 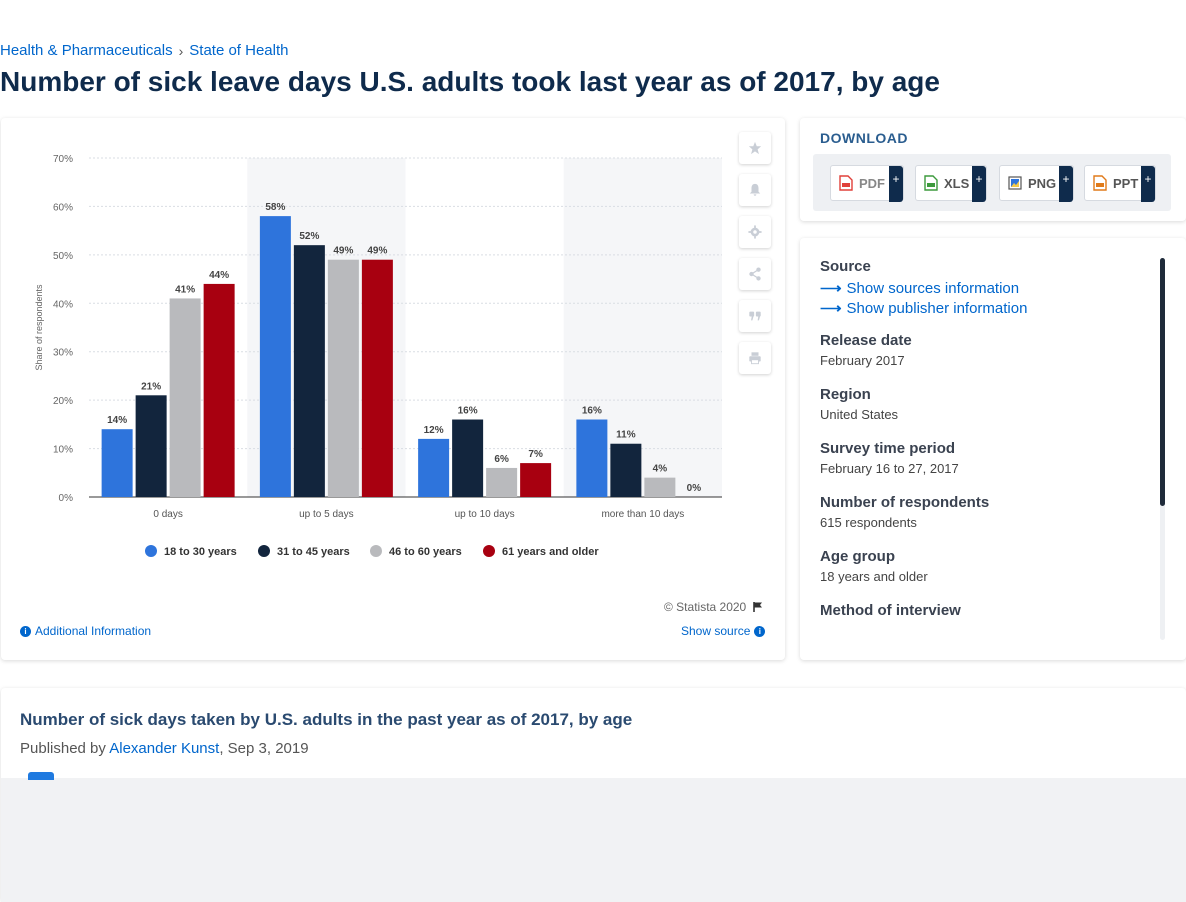 I want to click on flag-icon, so click(x=758, y=607).